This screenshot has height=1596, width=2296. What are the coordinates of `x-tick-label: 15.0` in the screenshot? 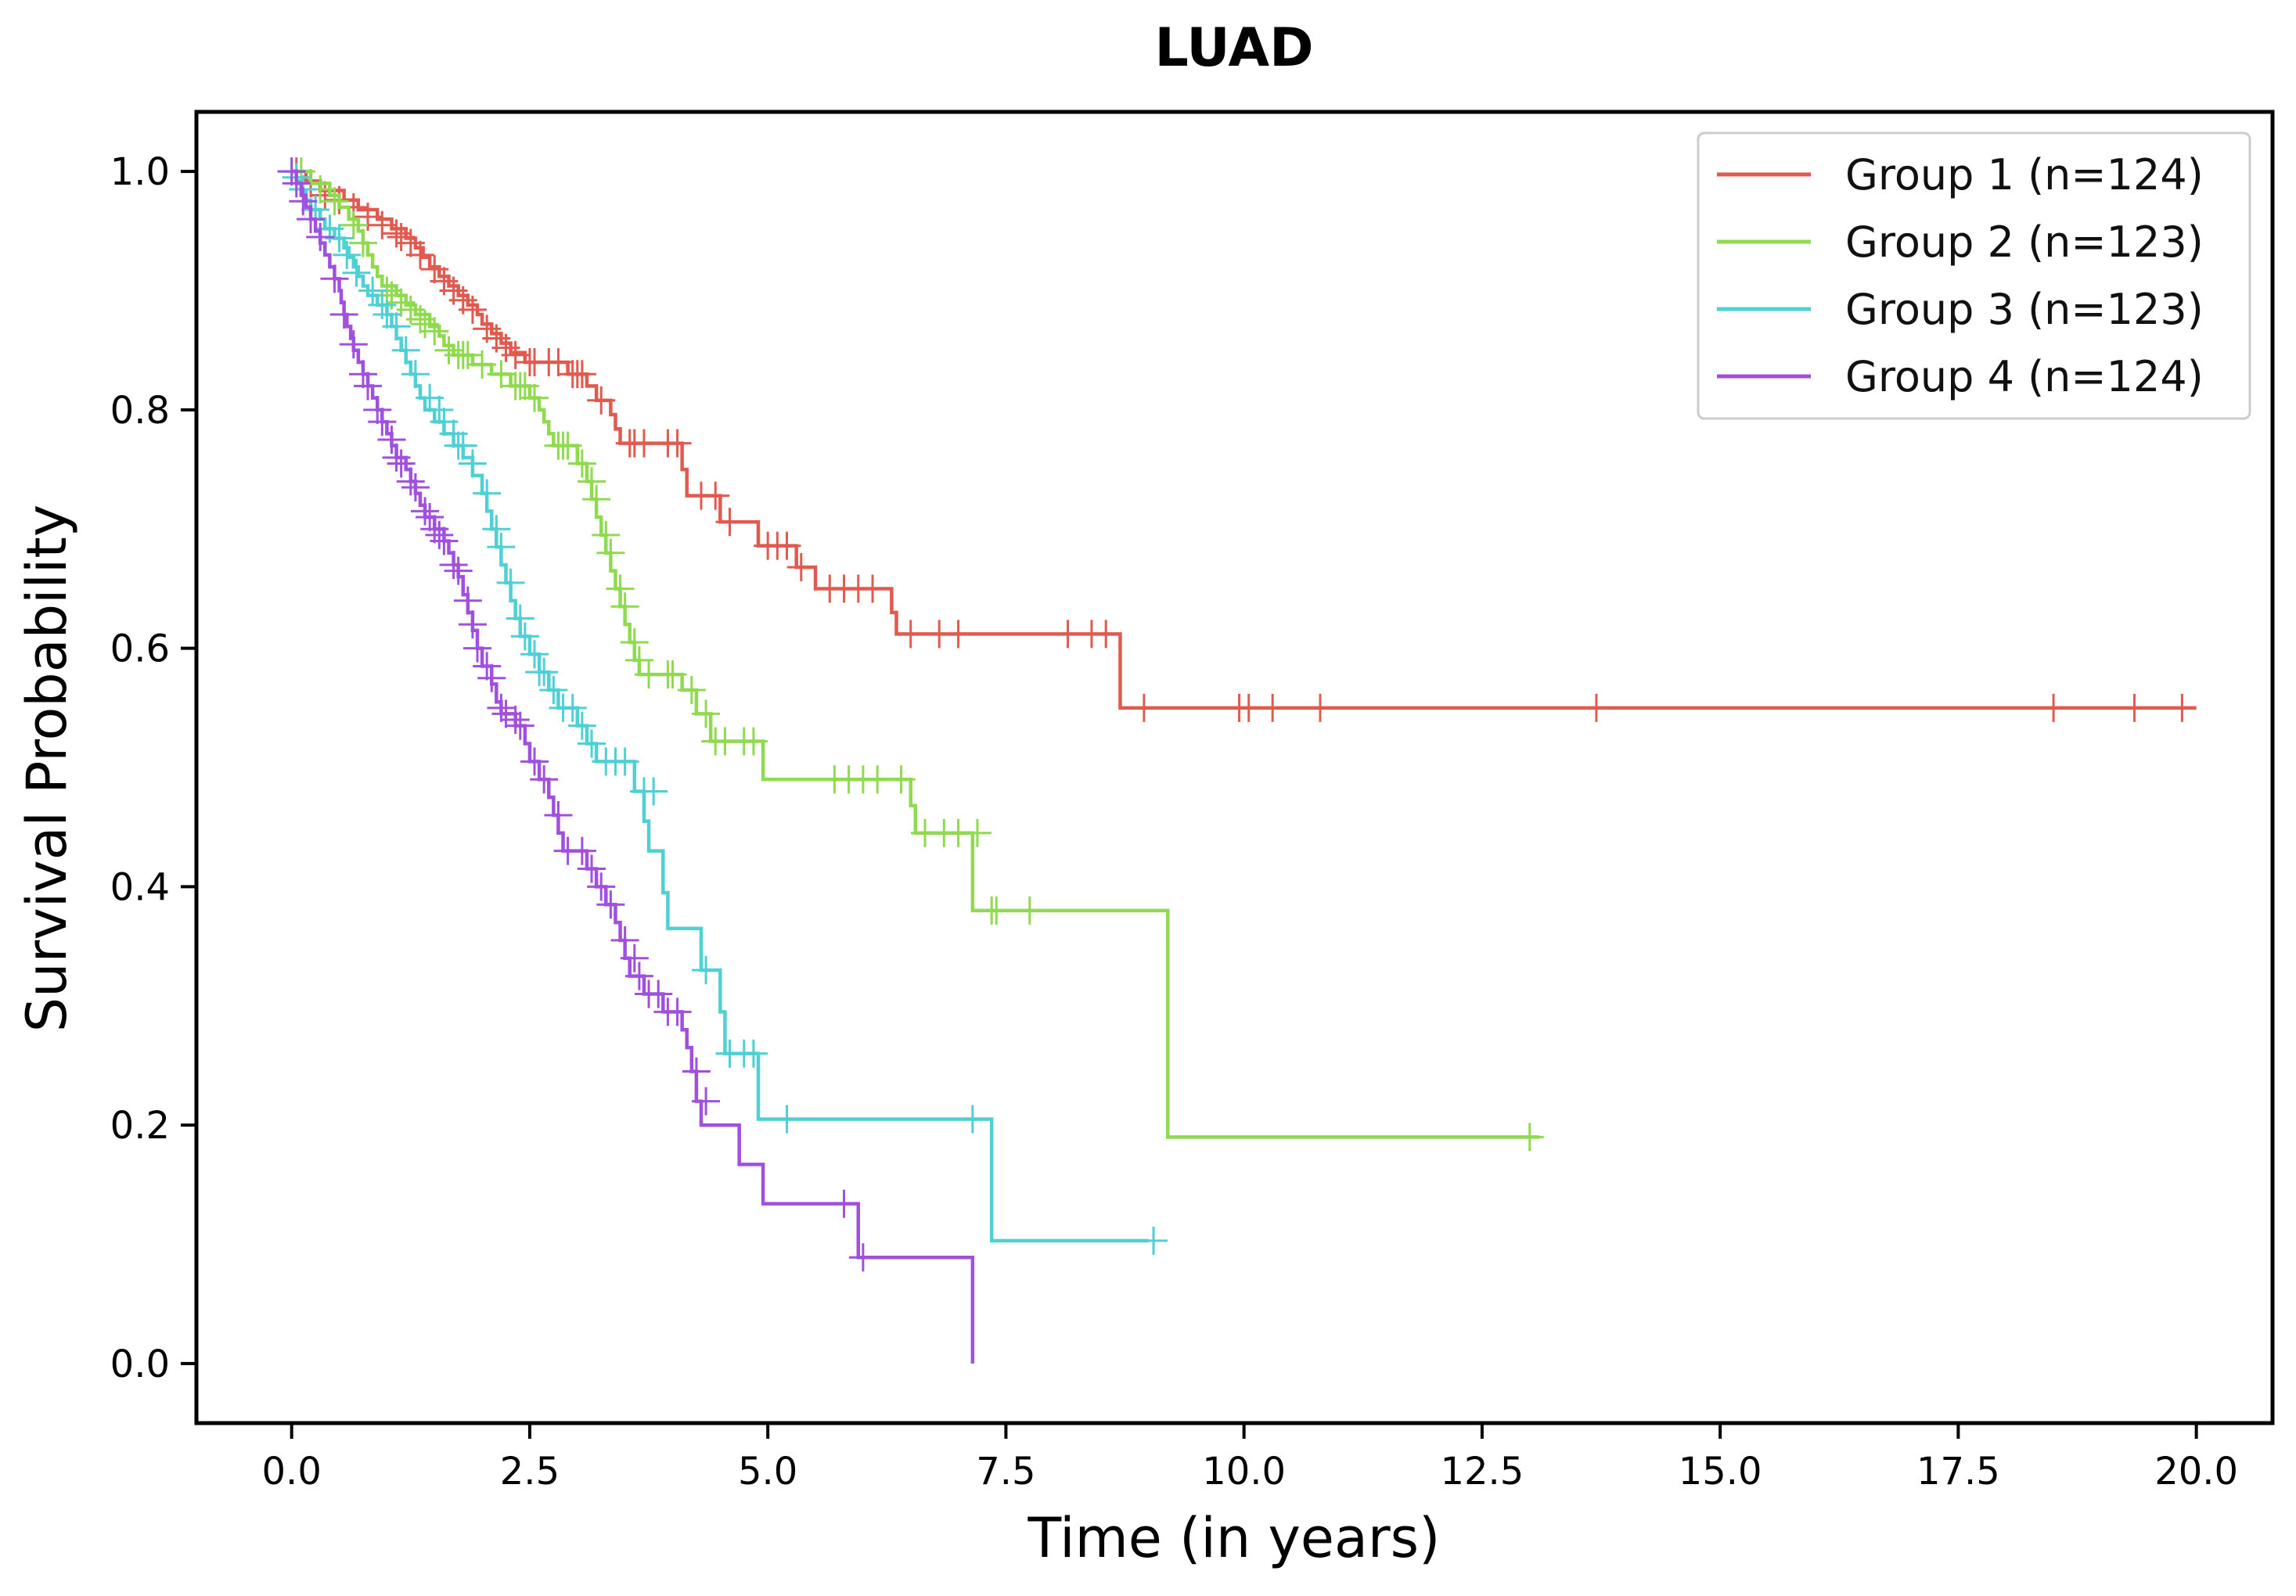 It's located at (1720, 1472).